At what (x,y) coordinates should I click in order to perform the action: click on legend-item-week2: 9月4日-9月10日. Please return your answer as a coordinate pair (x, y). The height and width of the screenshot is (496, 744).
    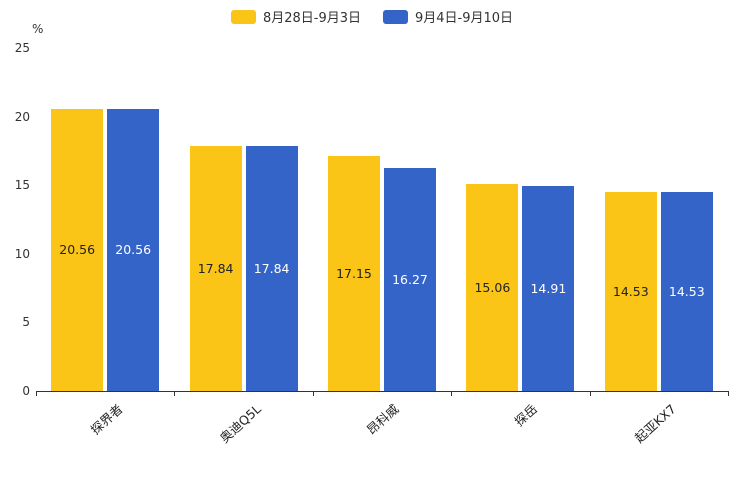
    Looking at the image, I should click on (448, 16).